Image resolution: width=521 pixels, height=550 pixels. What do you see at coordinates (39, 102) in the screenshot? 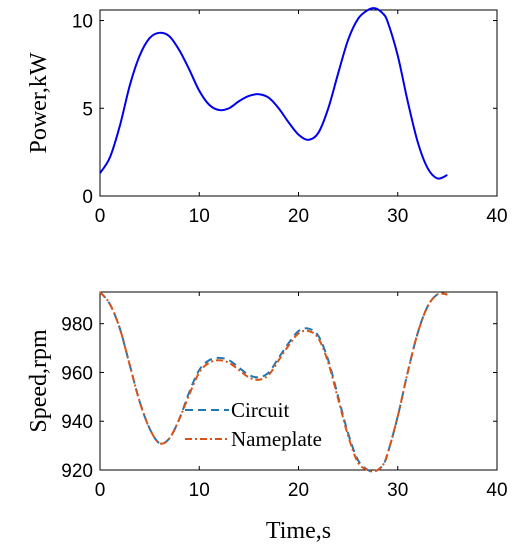
I see `power-ylabel: Power,kW` at bounding box center [39, 102].